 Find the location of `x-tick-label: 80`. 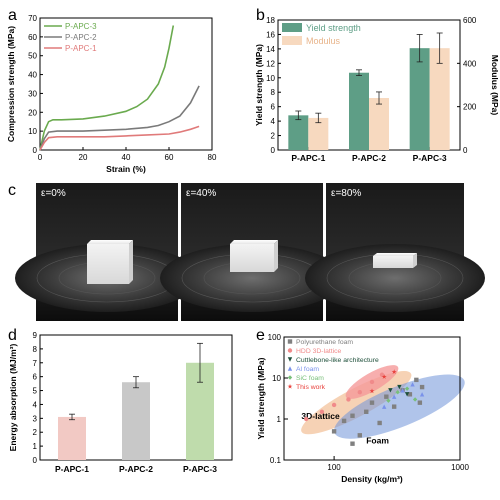

x-tick-label: 80 is located at coordinates (212, 157).